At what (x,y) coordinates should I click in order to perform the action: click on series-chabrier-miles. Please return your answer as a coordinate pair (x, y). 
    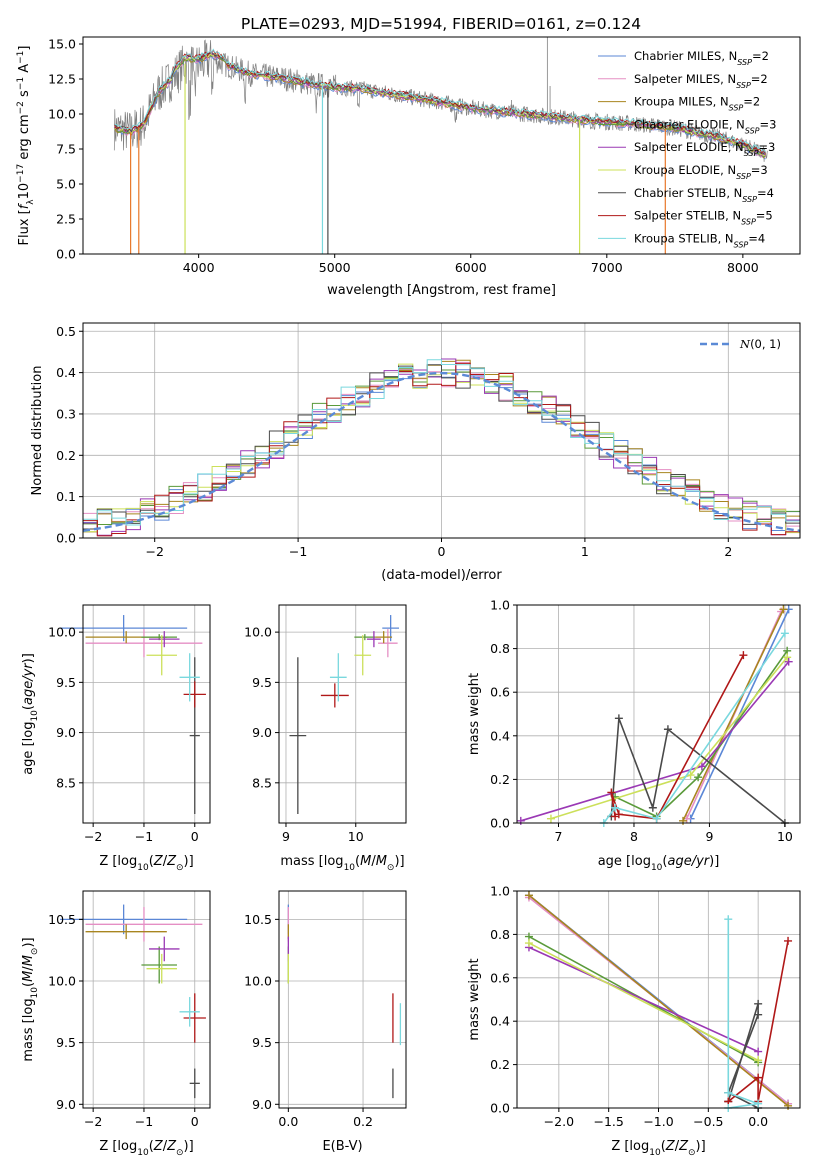
    Looking at the image, I should click on (739, 714).